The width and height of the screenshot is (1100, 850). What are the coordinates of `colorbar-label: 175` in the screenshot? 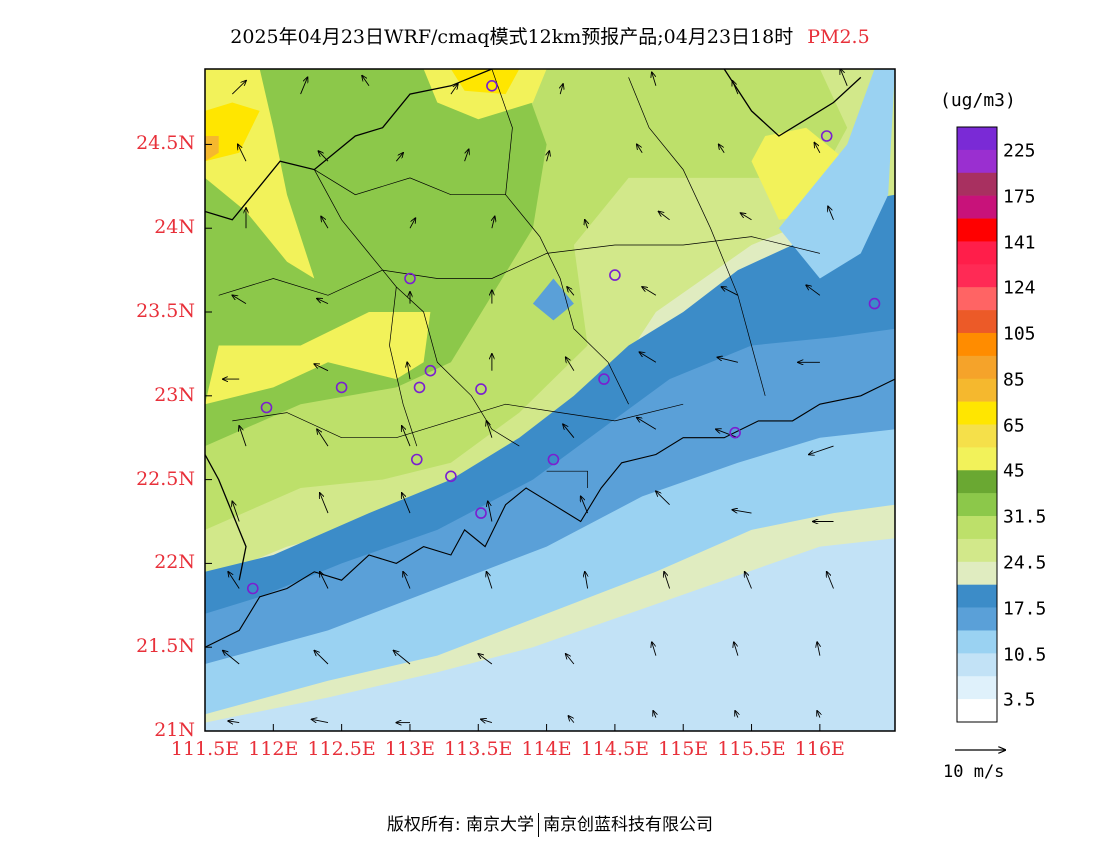 It's located at (1019, 196).